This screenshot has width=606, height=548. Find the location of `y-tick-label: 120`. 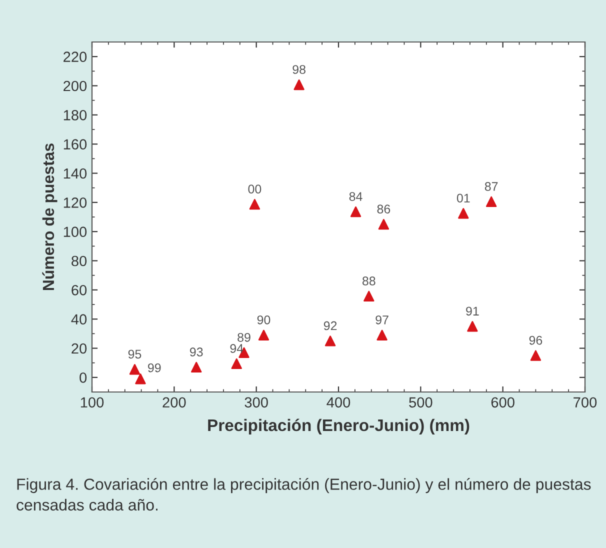

y-tick-label: 120 is located at coordinates (75, 203).